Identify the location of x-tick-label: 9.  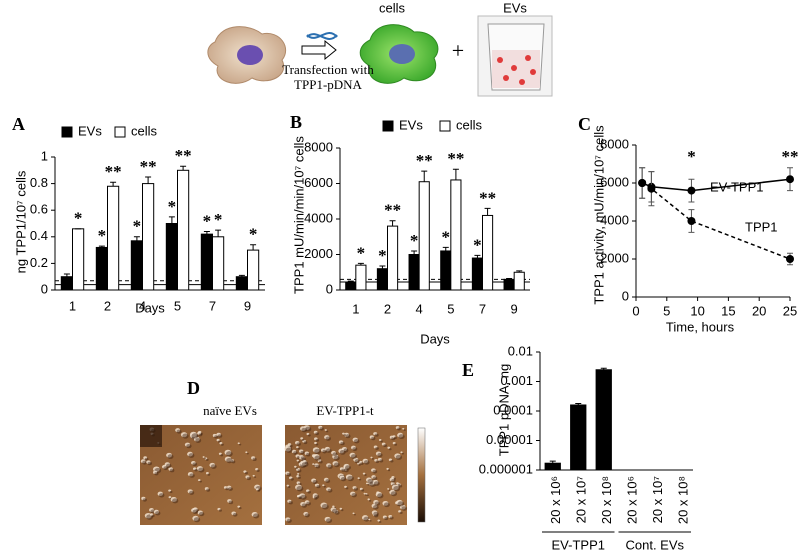
(514, 308).